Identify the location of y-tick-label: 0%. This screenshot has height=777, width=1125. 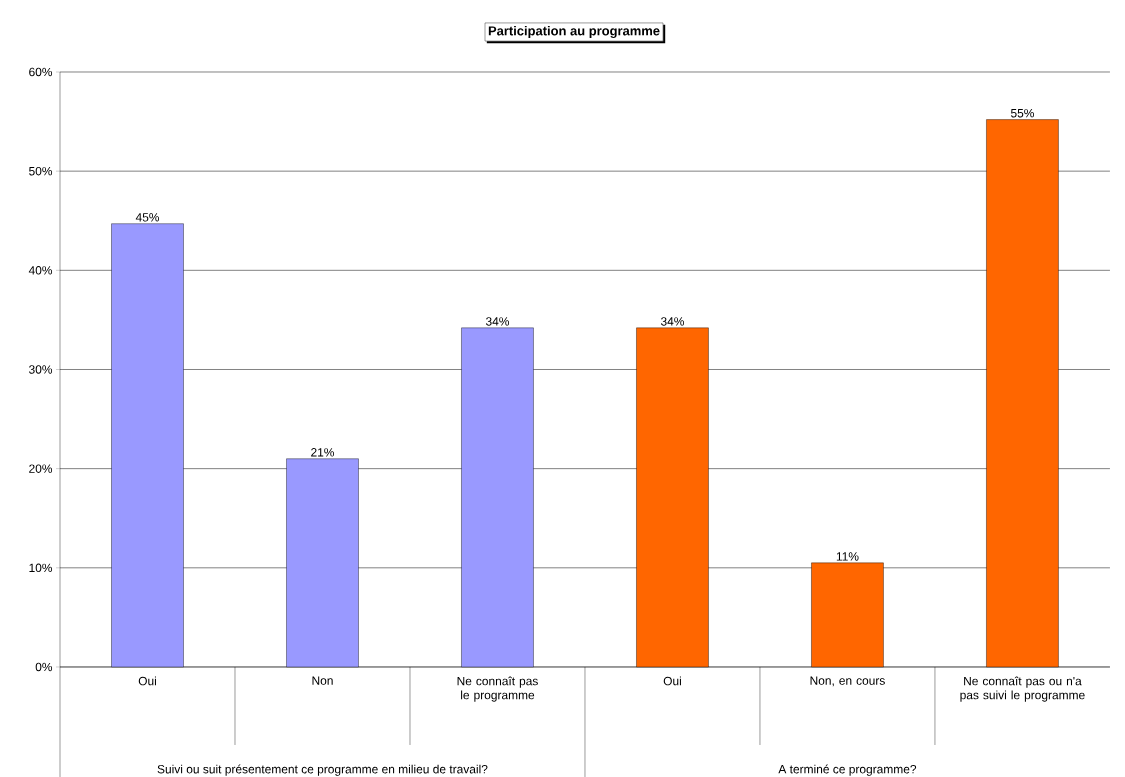
(44, 667).